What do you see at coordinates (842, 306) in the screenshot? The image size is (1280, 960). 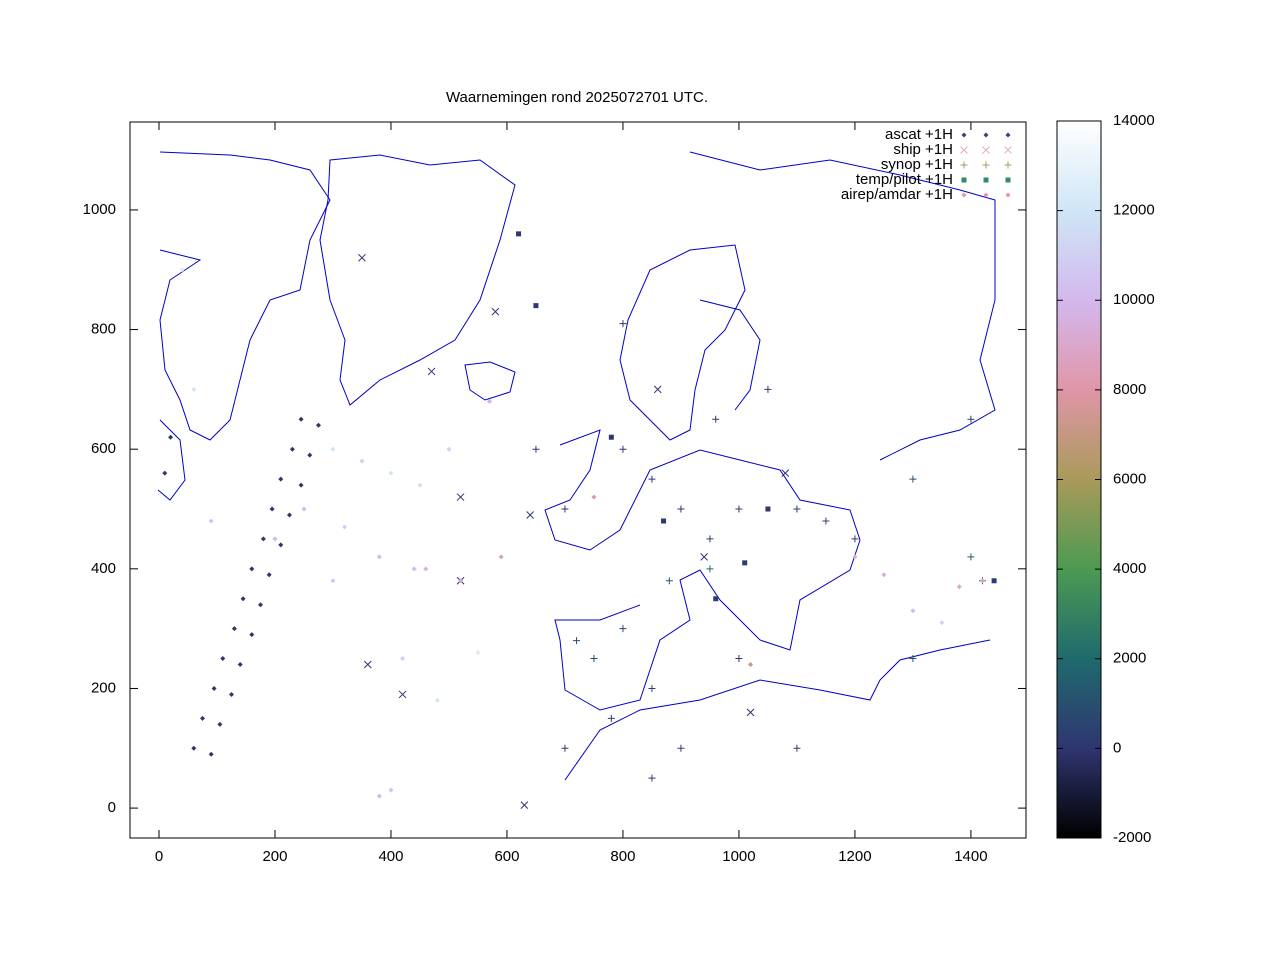 I see `coastline-russia` at bounding box center [842, 306].